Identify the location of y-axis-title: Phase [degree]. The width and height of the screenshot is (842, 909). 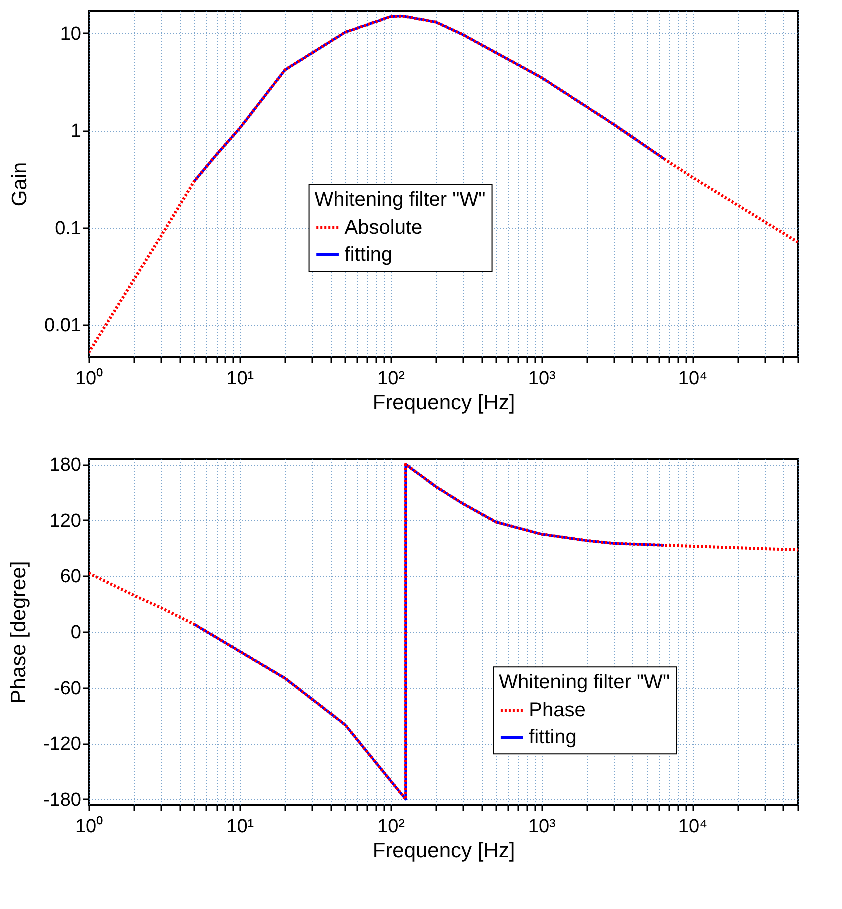
(18, 632).